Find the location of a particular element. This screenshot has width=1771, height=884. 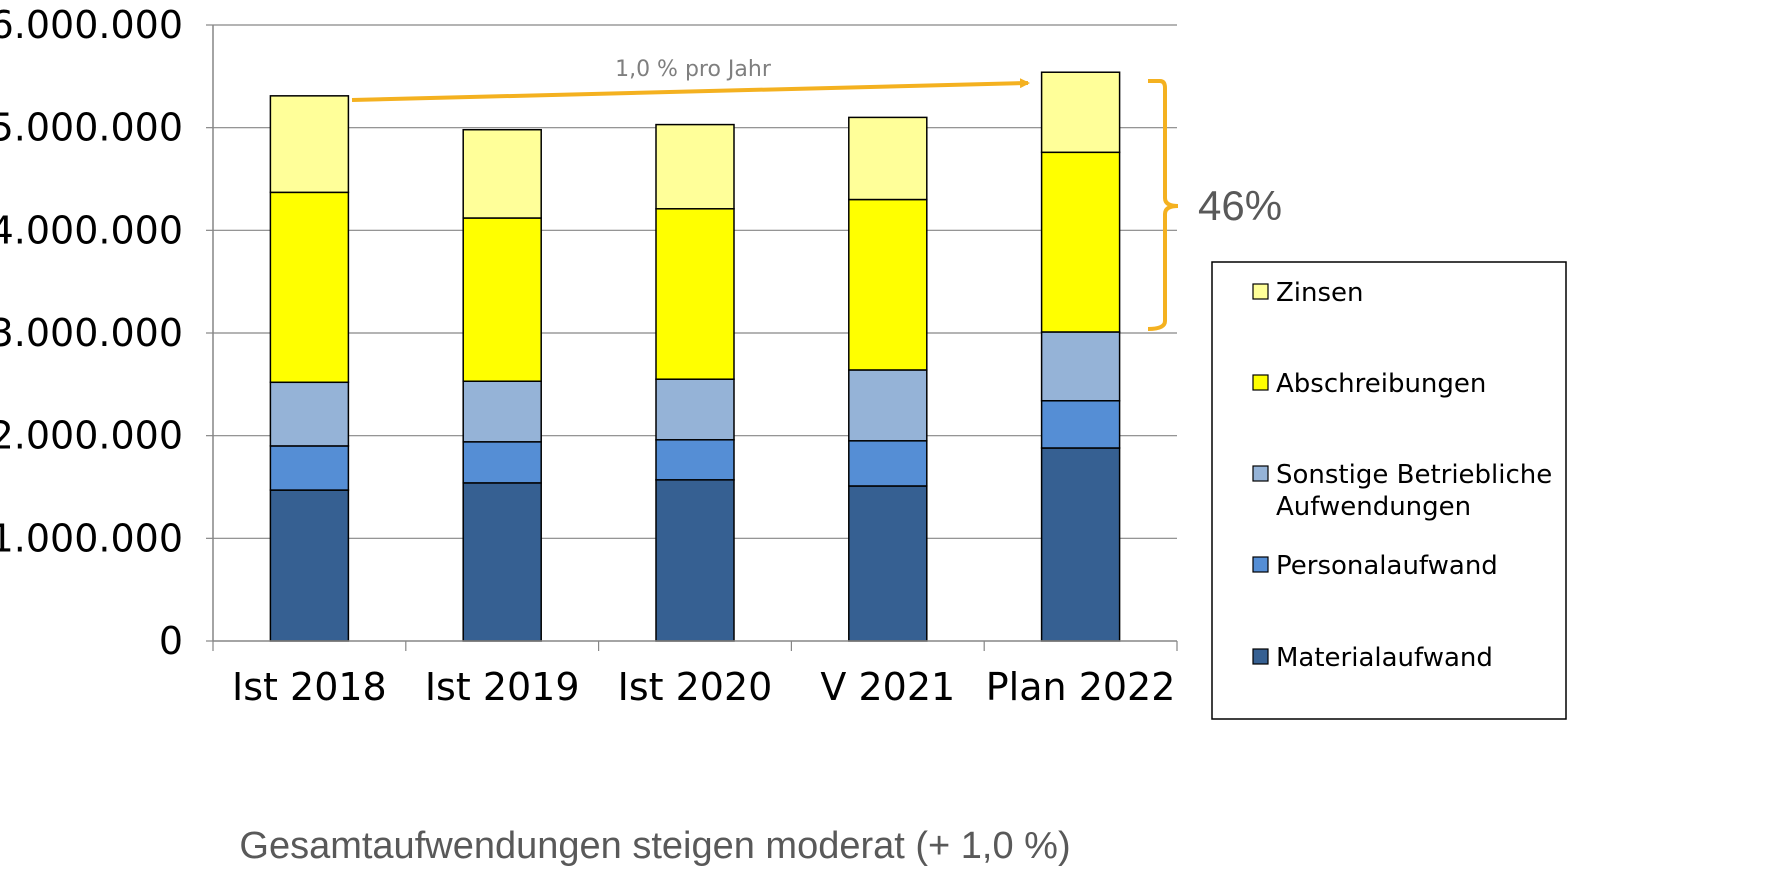

y-tick-label: 0 is located at coordinates (171, 641).